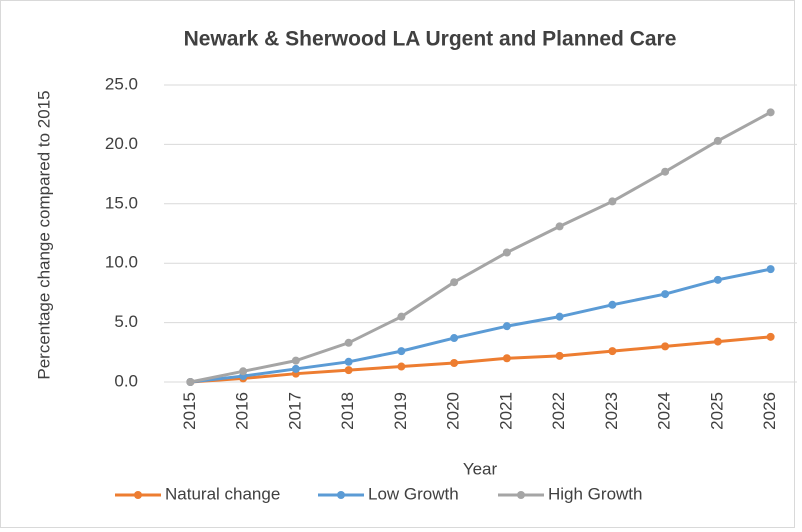  Describe the element at coordinates (400, 411) in the screenshot. I see `x-tick-label: 2019` at that location.